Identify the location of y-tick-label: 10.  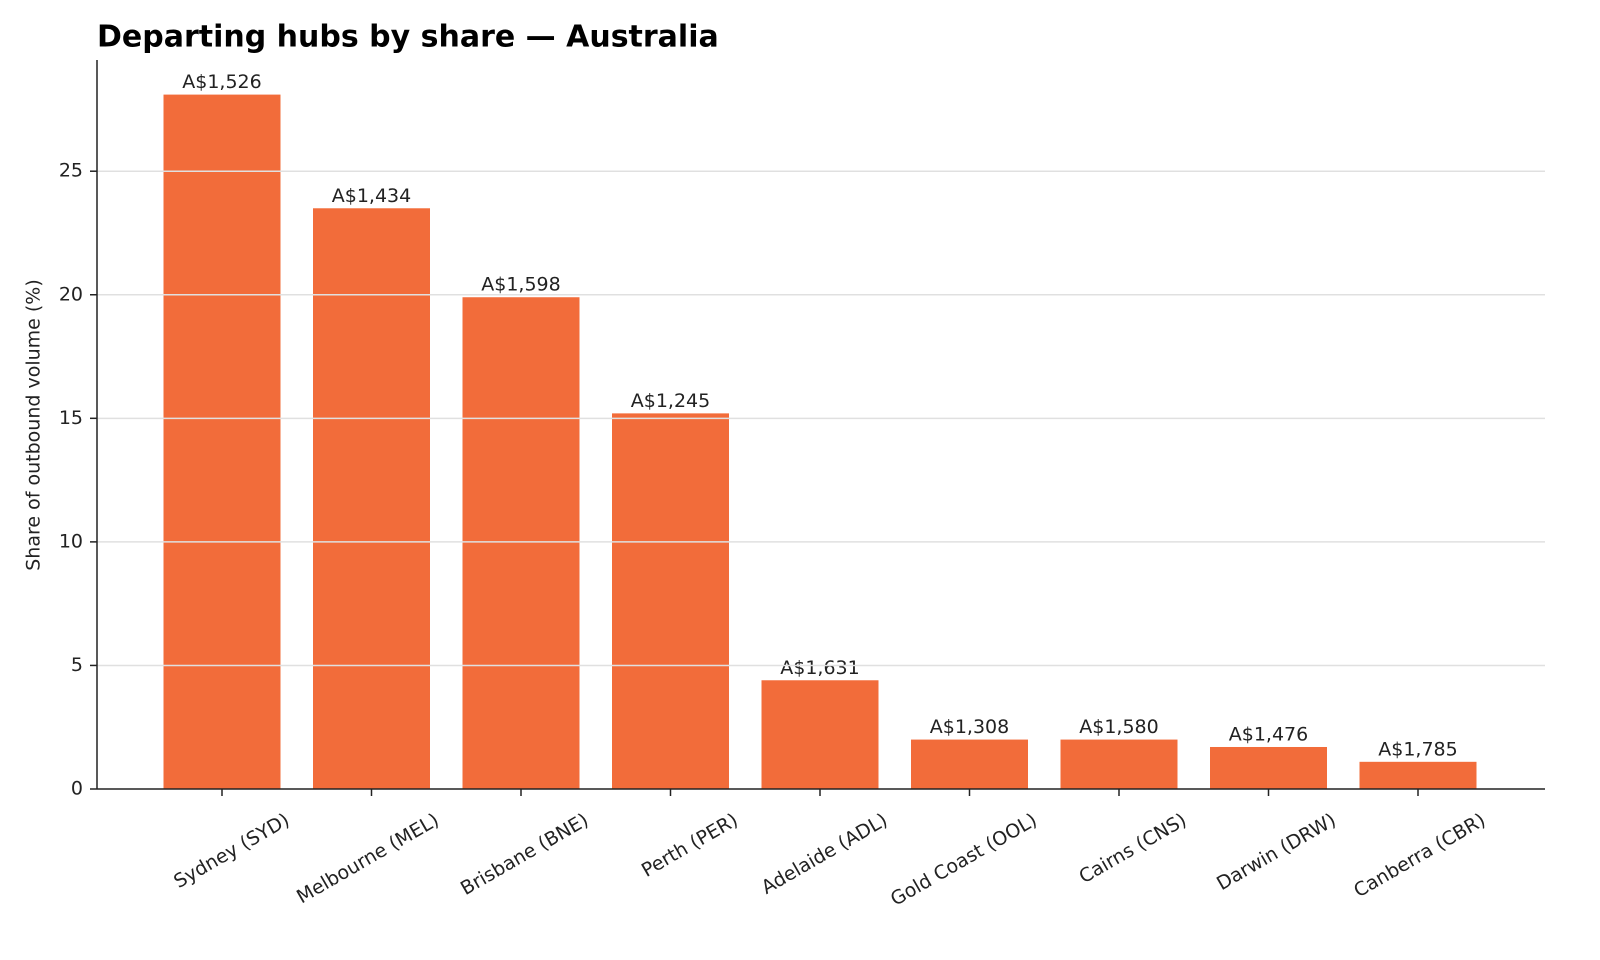
(71, 541).